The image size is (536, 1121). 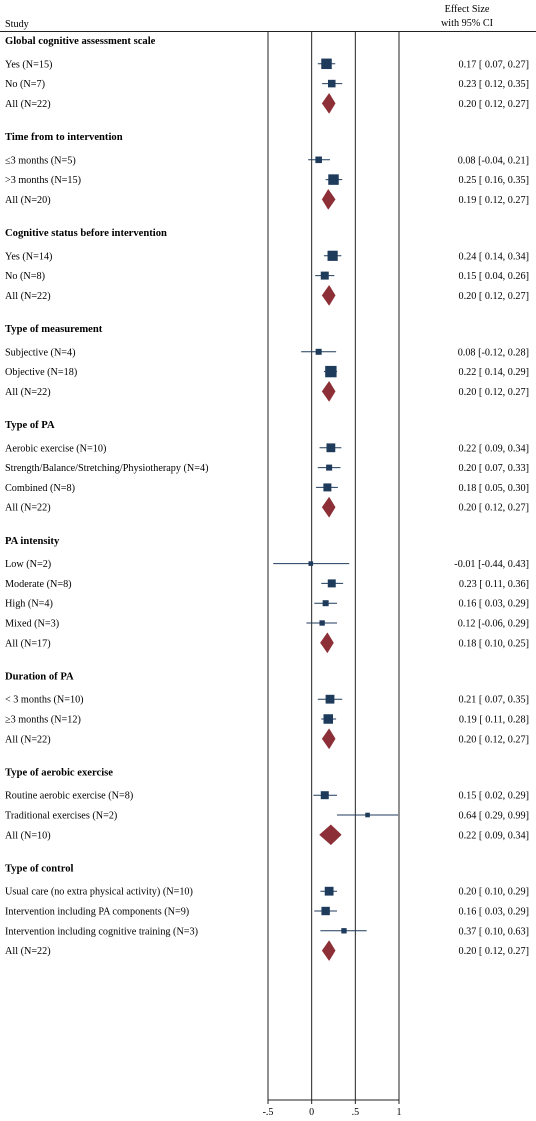 I want to click on study-row: Subjective (N=4) 0.08 [-0.12, 0.28], so click(x=267, y=352).